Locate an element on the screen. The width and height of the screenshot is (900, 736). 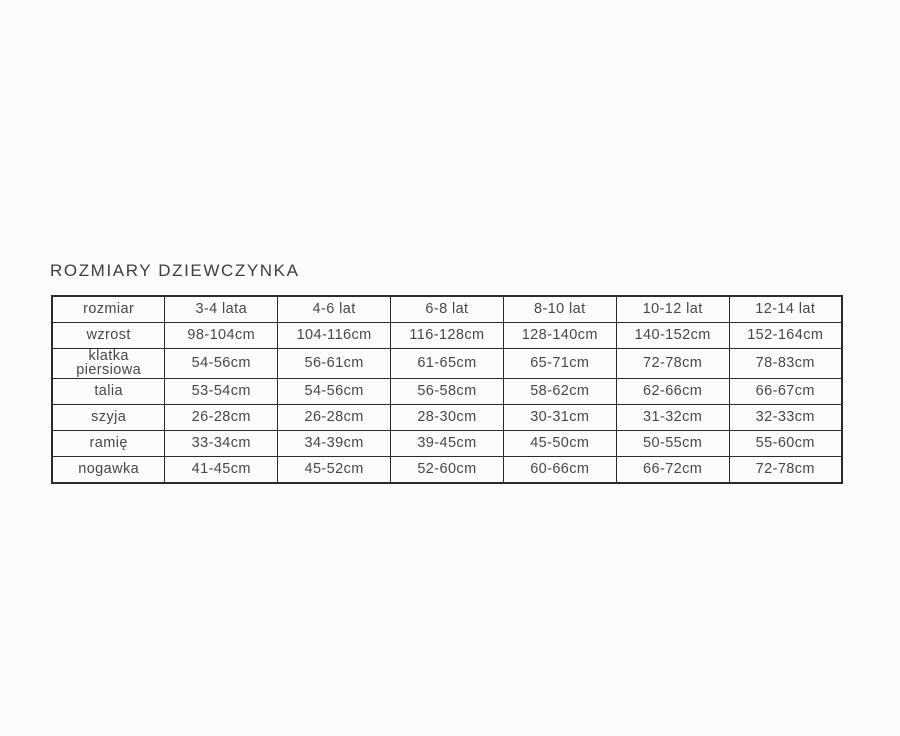
table-cell: 66-72cm is located at coordinates (672, 470).